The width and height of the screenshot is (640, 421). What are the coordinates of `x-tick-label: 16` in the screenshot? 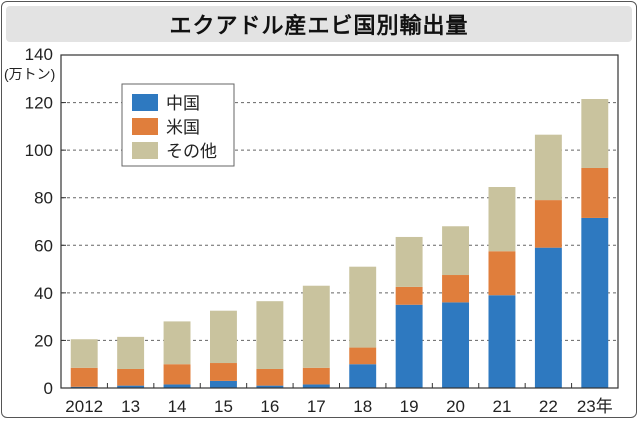 It's located at (269, 406).